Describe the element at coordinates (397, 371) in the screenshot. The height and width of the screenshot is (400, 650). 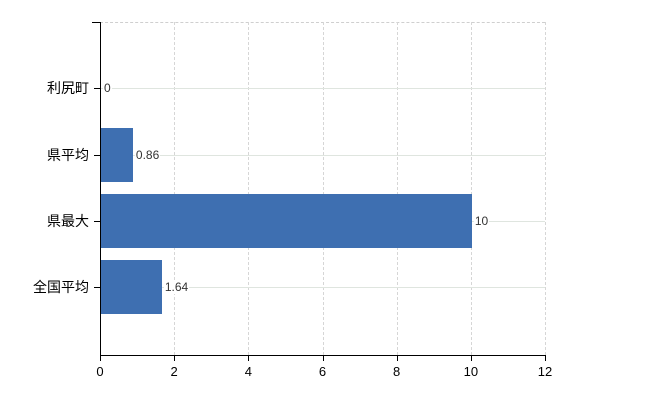
I see `x-tick-label: 8` at that location.